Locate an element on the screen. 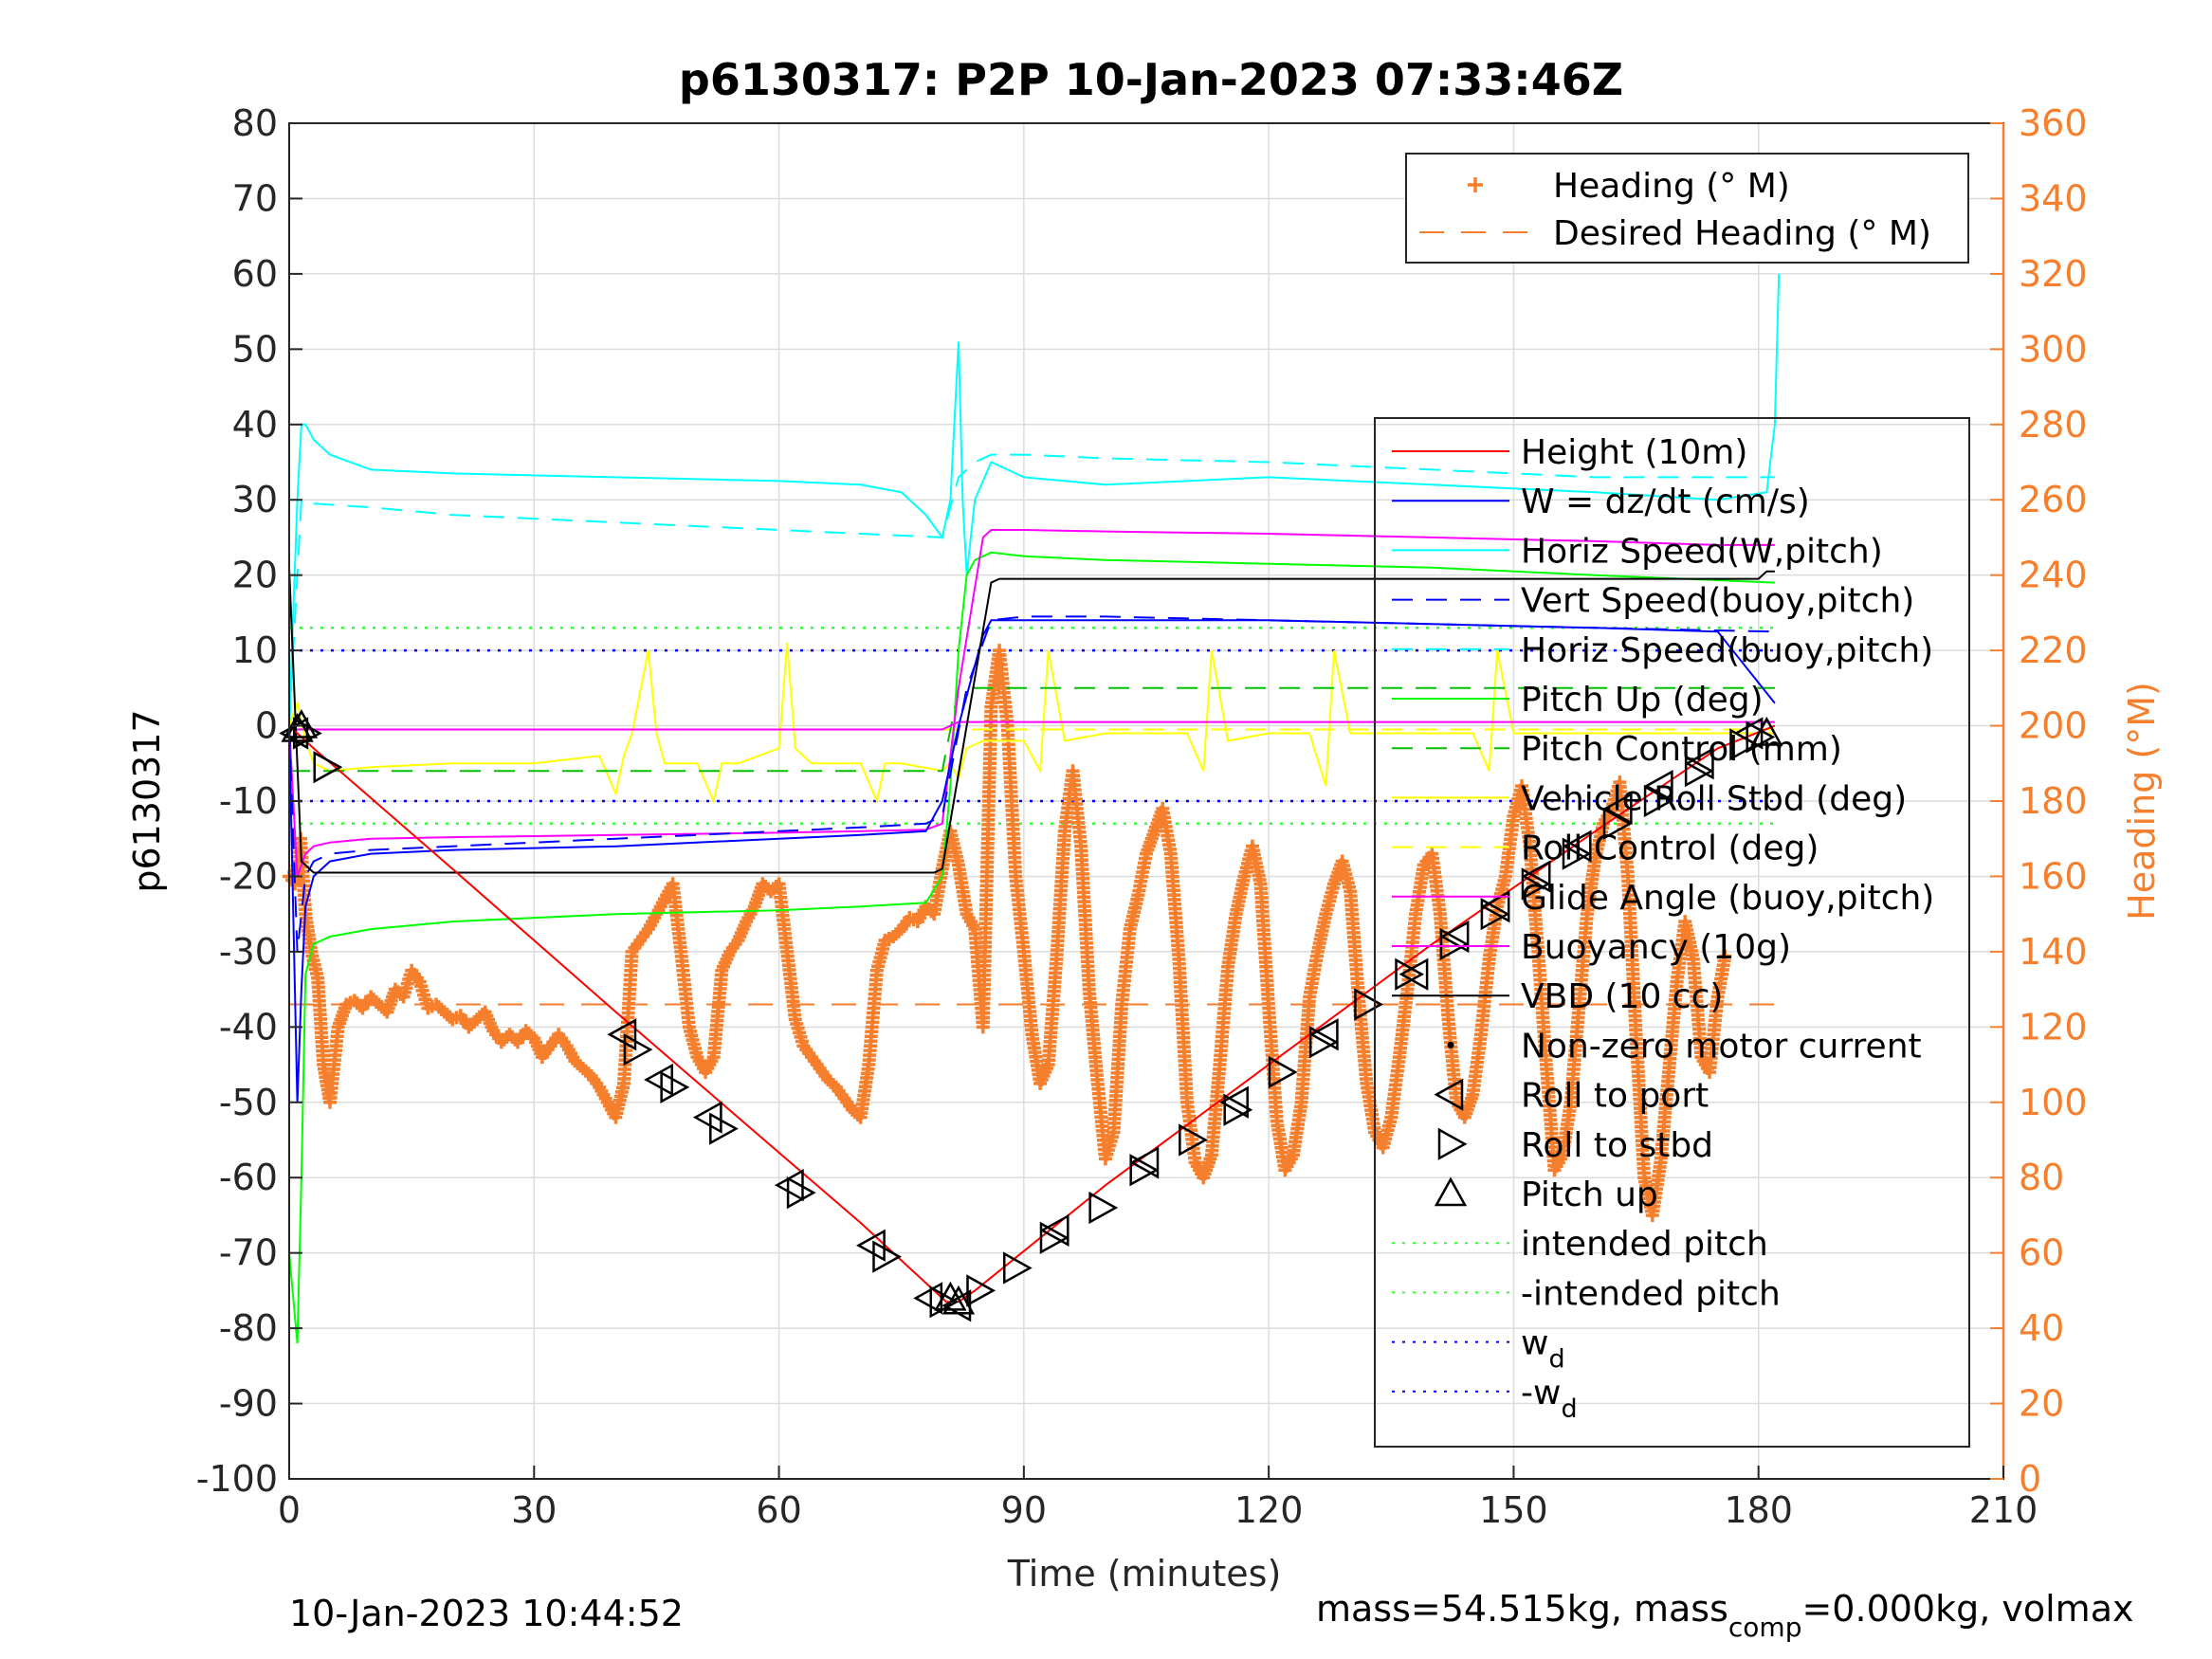  legend-main-label-text: Vert Speed(buoy,pitch) is located at coordinates (1717, 601).